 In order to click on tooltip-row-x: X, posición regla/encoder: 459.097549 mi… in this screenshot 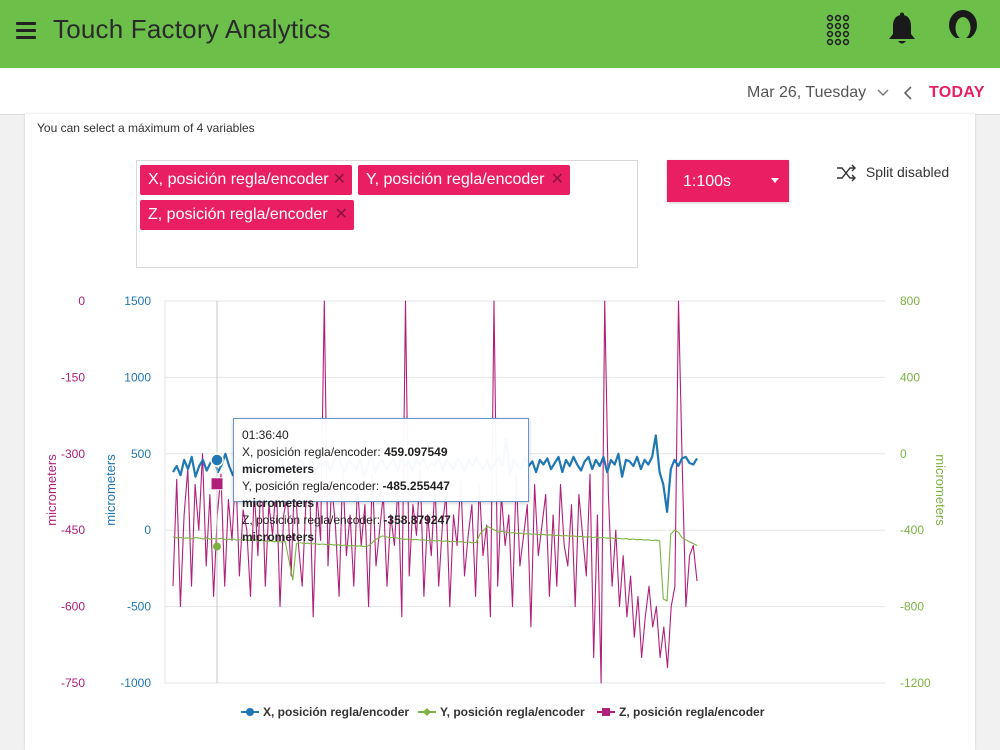, I will do `click(381, 461)`.